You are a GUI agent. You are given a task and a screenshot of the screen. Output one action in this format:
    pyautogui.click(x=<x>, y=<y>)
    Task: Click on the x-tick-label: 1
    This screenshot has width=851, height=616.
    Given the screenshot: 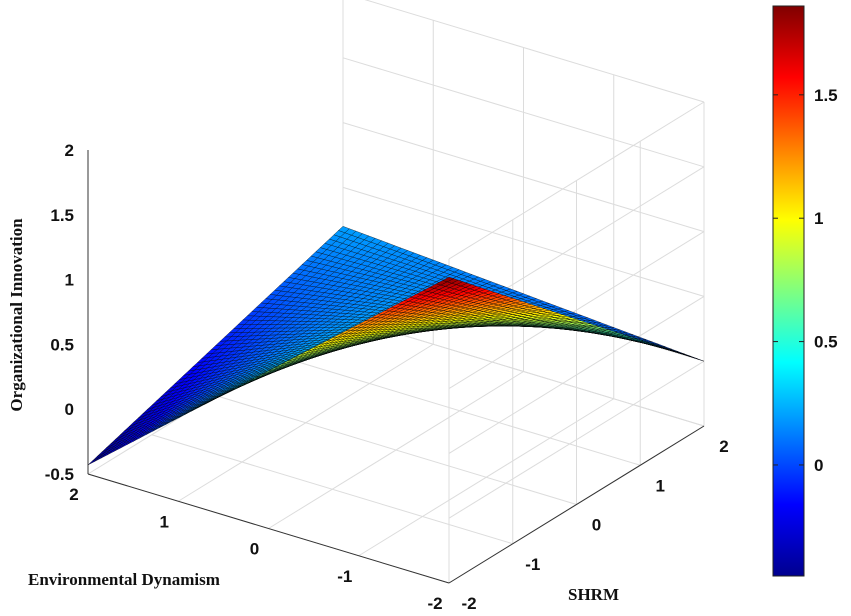 What is the action you would take?
    pyautogui.click(x=164, y=521)
    